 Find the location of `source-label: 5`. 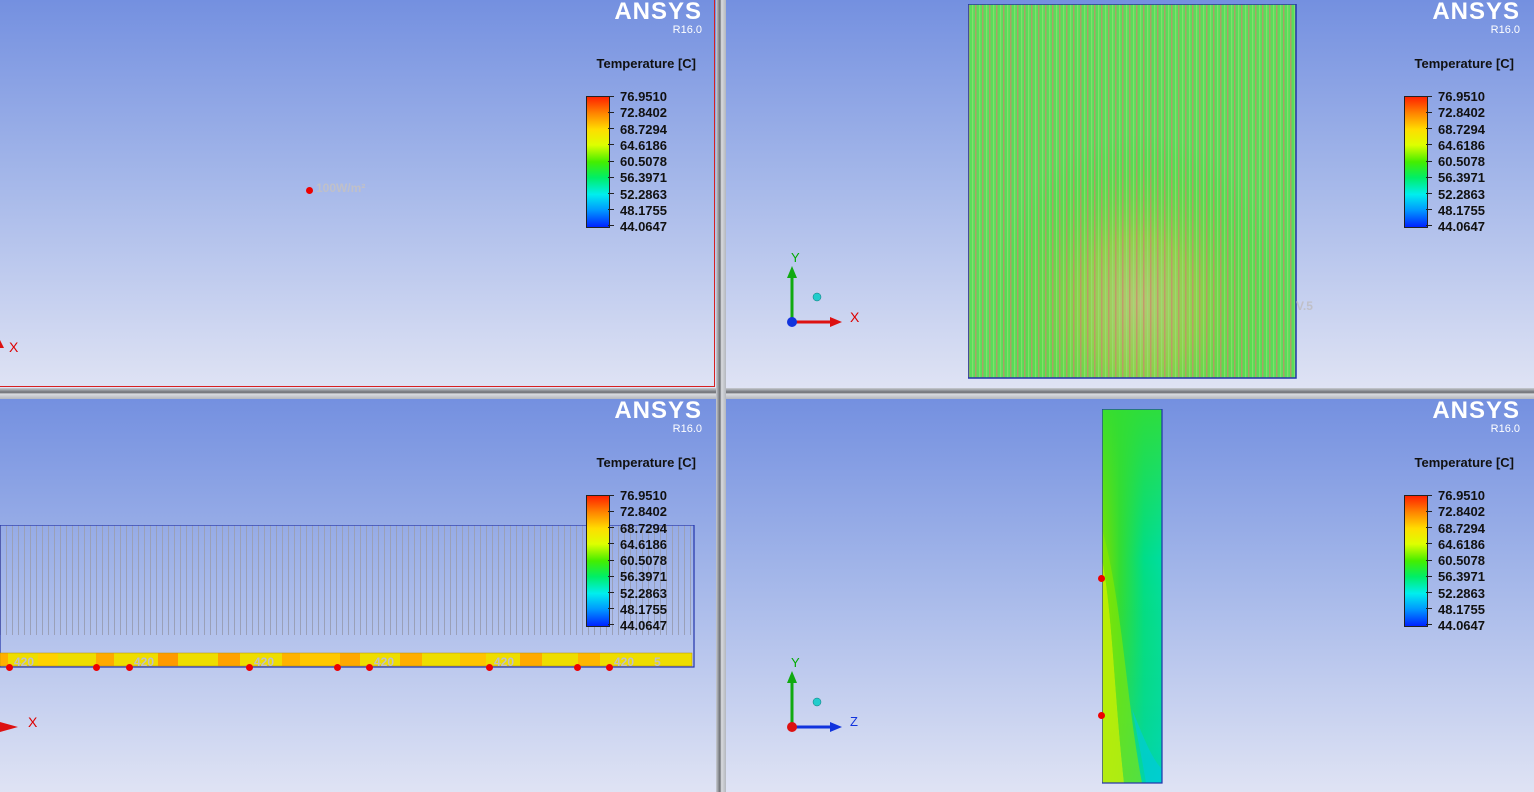

source-label: 5 is located at coordinates (657, 662).